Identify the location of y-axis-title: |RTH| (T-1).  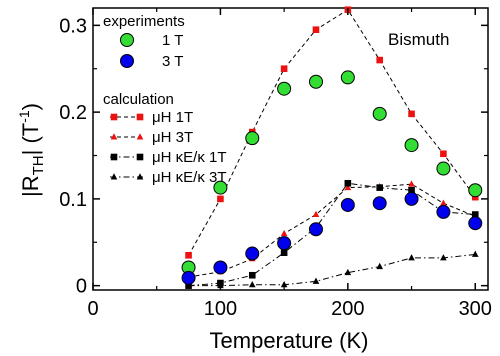
(31, 150).